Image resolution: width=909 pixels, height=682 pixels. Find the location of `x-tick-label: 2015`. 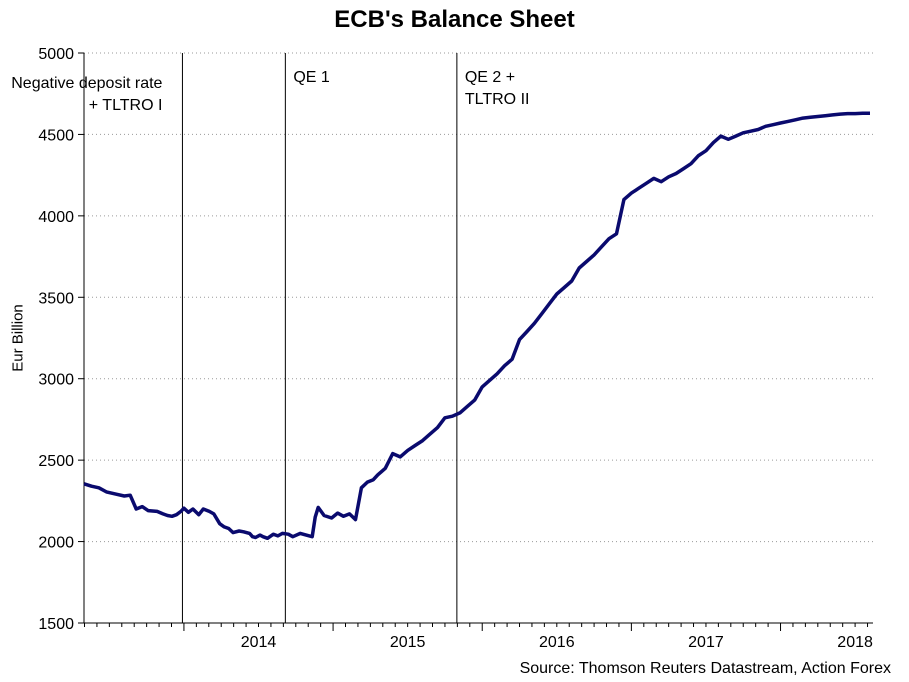

x-tick-label: 2015 is located at coordinates (408, 642).